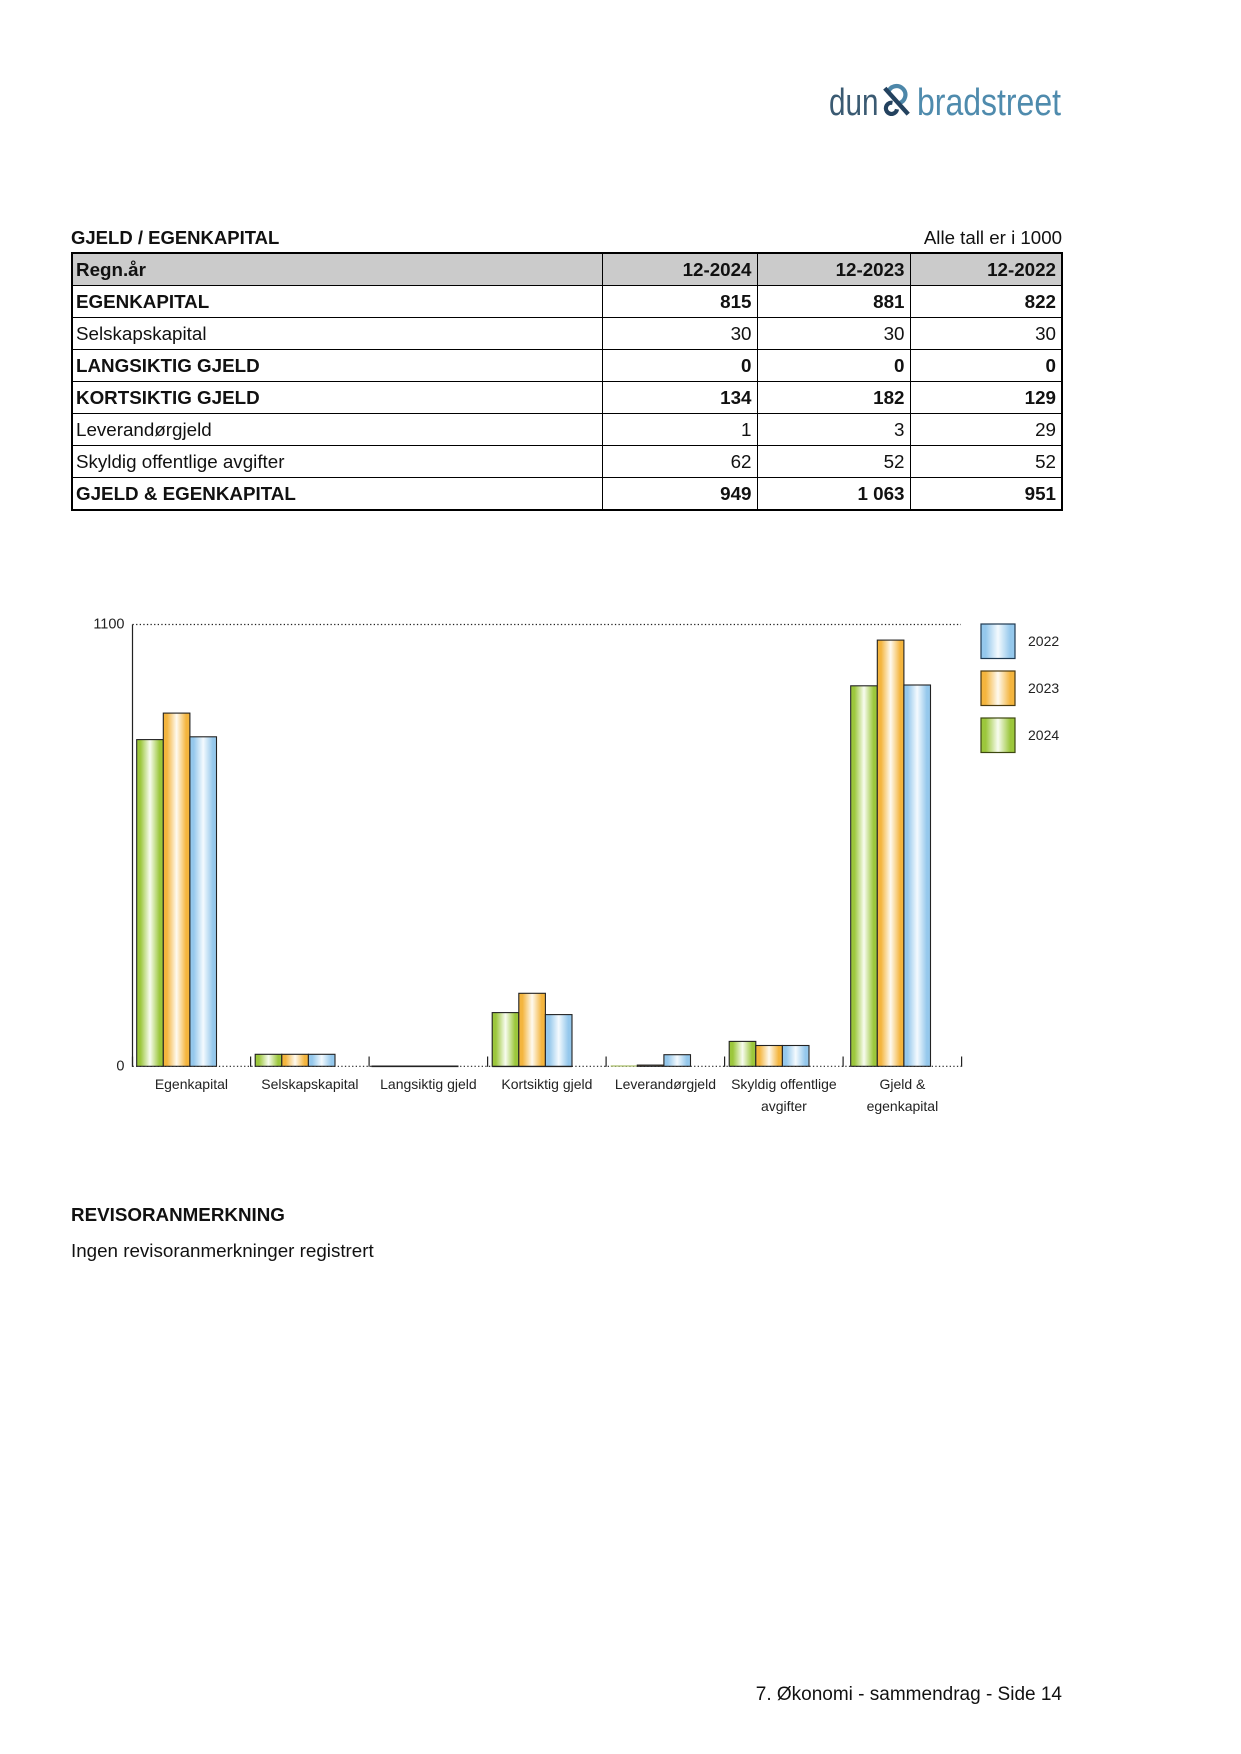 The height and width of the screenshot is (1754, 1241). Describe the element at coordinates (784, 1084) in the screenshot. I see `svg-text: Skyldig offentlige` at that location.